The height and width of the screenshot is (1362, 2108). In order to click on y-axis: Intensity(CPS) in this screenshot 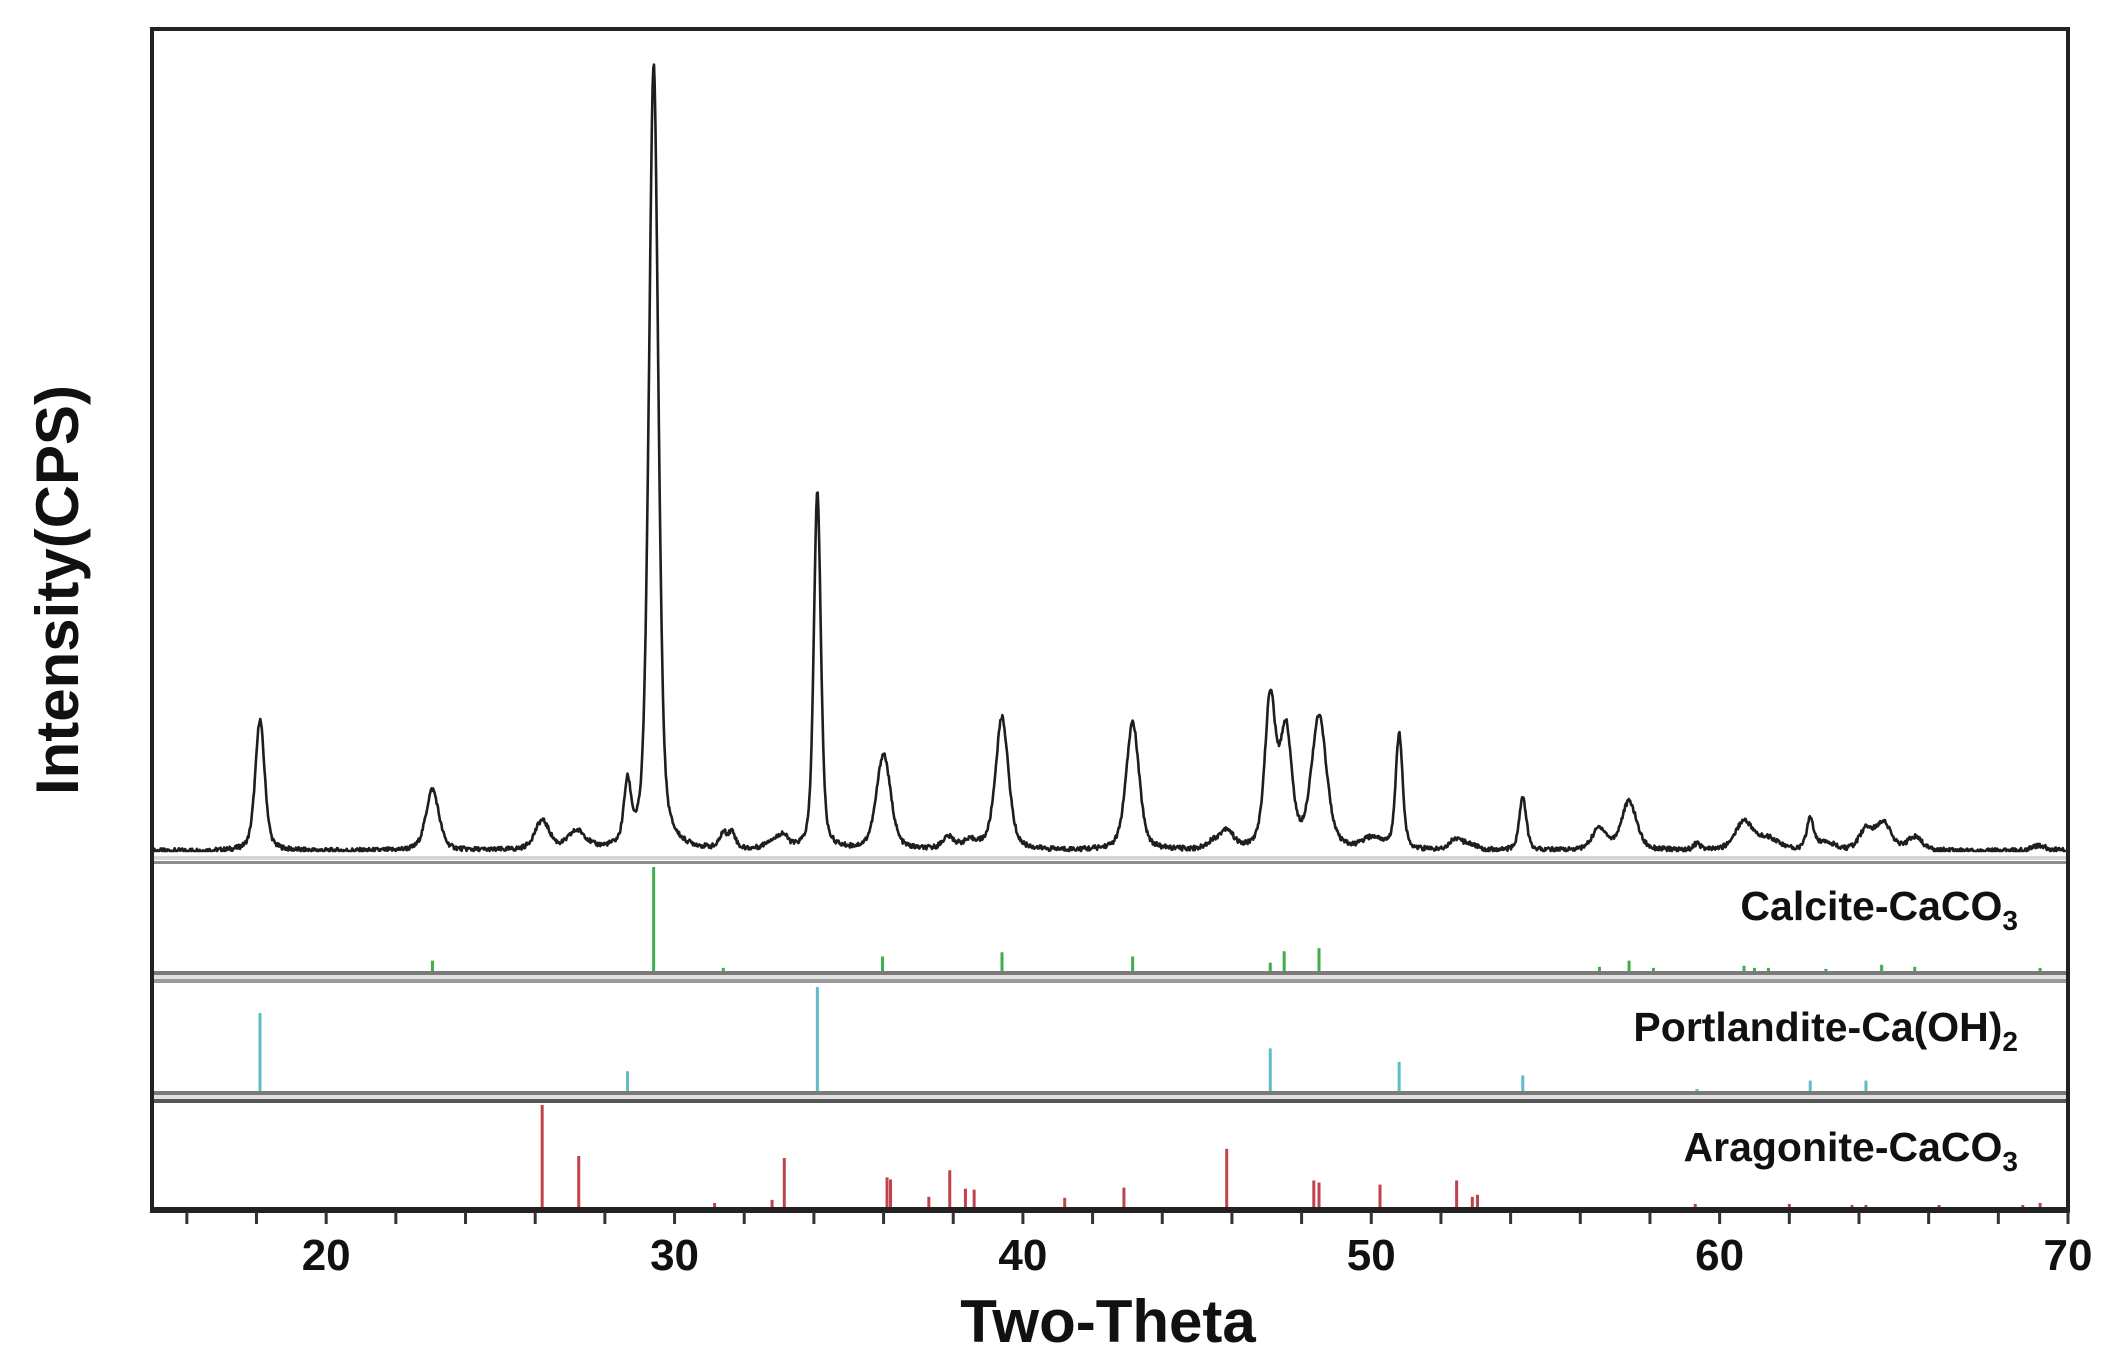, I will do `click(57, 590)`.